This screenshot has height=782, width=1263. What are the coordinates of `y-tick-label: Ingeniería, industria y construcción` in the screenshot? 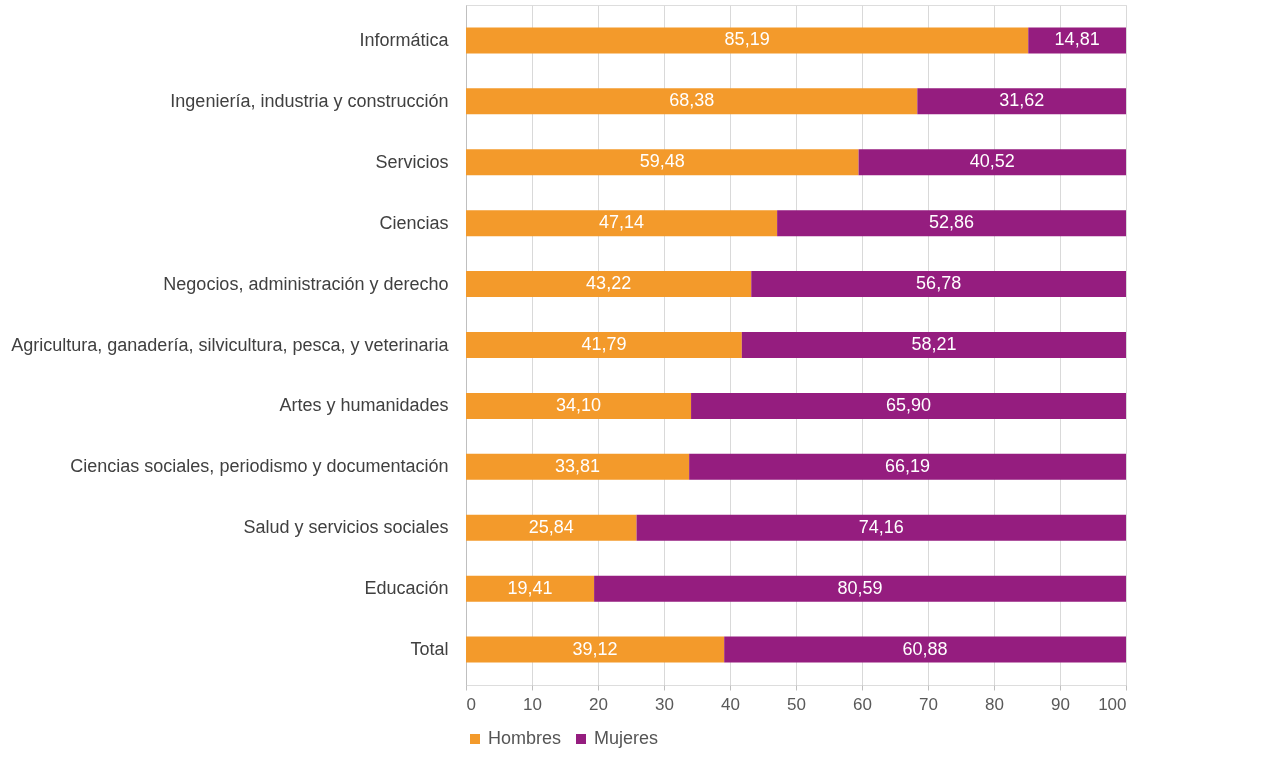 It's located at (309, 100).